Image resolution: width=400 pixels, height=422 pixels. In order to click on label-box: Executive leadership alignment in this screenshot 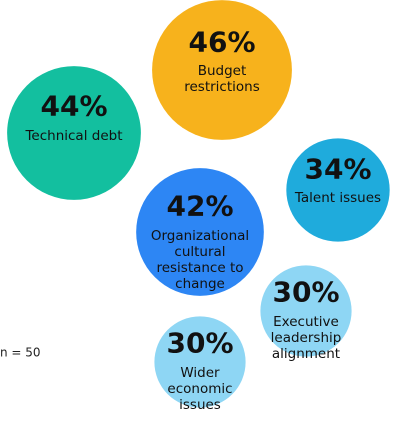, I will do `click(306, 337)`.